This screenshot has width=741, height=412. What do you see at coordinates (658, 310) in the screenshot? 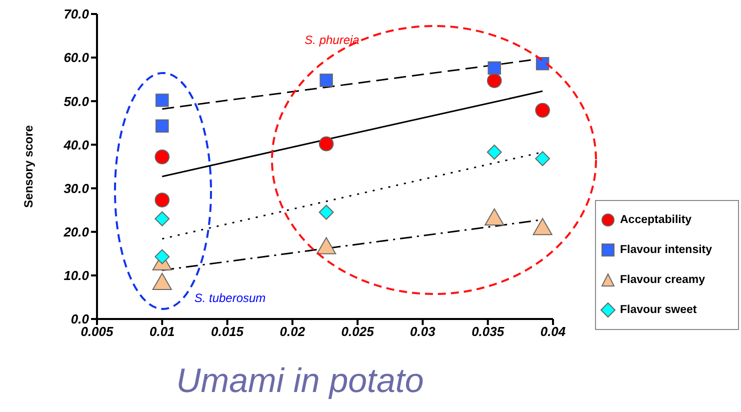
I see `legend-label: Flavour sweet` at bounding box center [658, 310].